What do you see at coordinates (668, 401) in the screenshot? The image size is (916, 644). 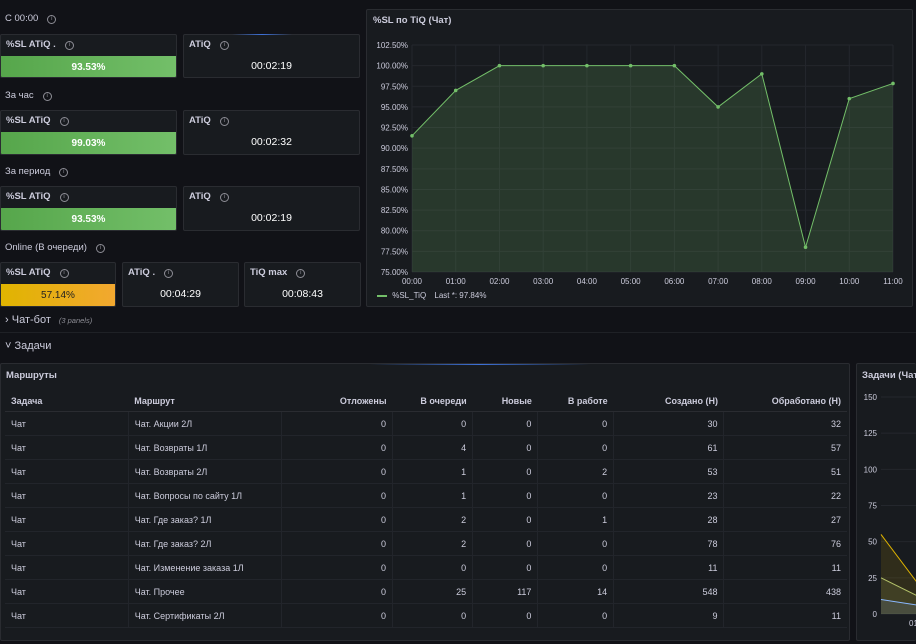 I see `column-header: Создано (Н)` at bounding box center [668, 401].